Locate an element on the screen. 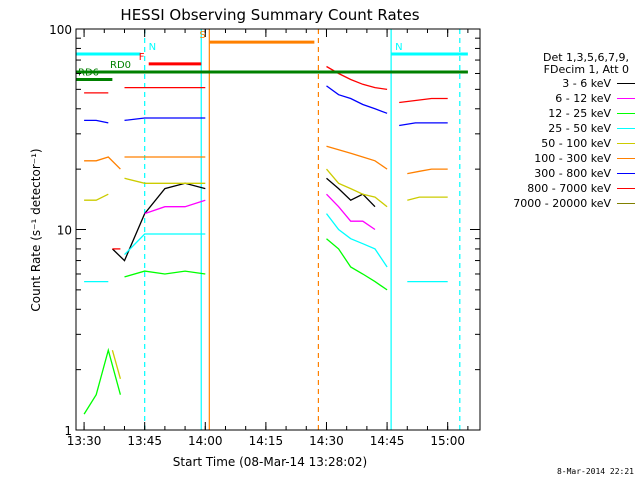 The height and width of the screenshot is (480, 640). legend-entry: 3 - 6 keV is located at coordinates (552, 83).